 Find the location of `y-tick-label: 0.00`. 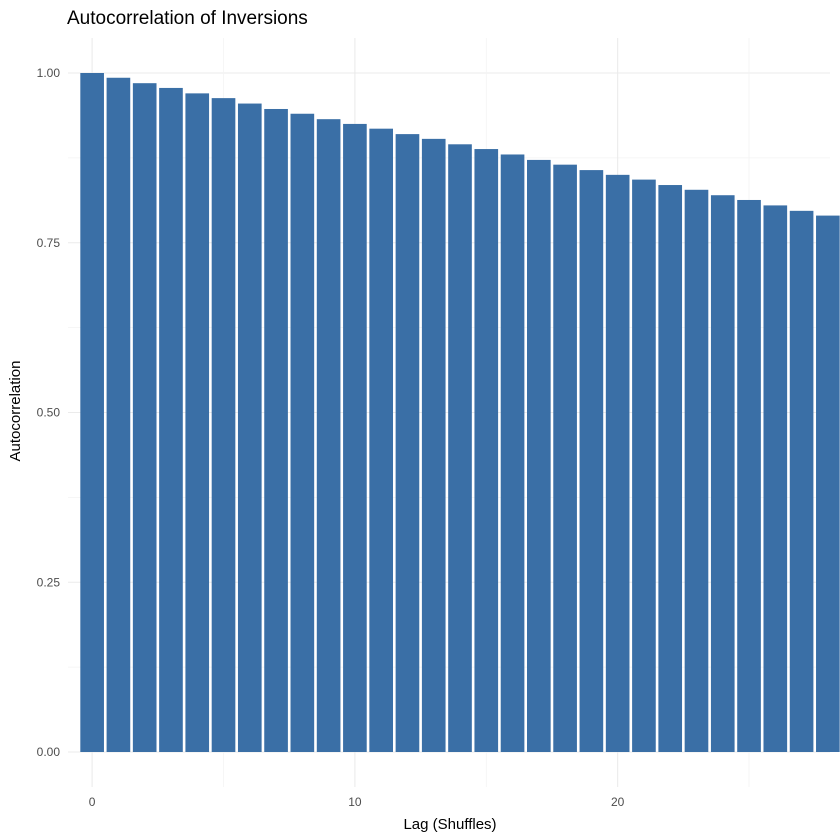

y-tick-label: 0.00 is located at coordinates (49, 752).